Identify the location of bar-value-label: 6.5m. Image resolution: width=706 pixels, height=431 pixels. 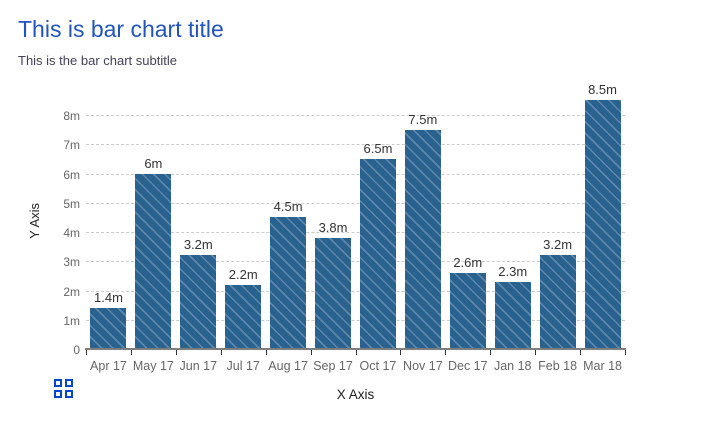
(378, 148).